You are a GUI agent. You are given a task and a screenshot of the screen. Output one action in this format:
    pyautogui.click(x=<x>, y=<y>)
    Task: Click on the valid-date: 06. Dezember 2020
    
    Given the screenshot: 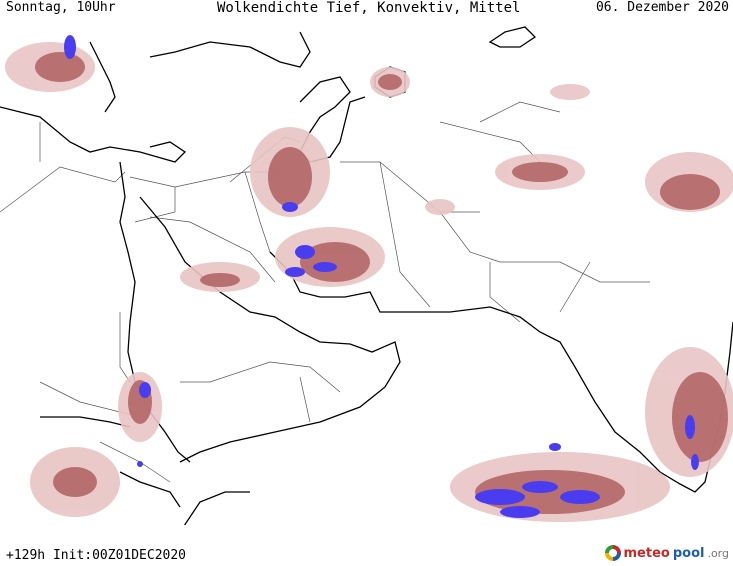 What is the action you would take?
    pyautogui.click(x=662, y=7)
    